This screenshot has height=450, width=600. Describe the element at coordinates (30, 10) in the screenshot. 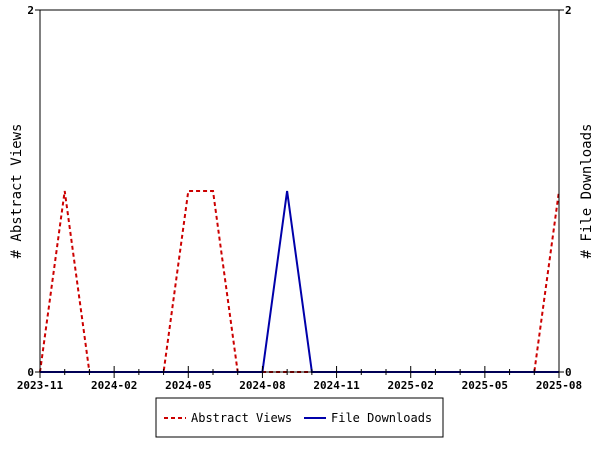

I see `y-tick-label: 2` at that location.